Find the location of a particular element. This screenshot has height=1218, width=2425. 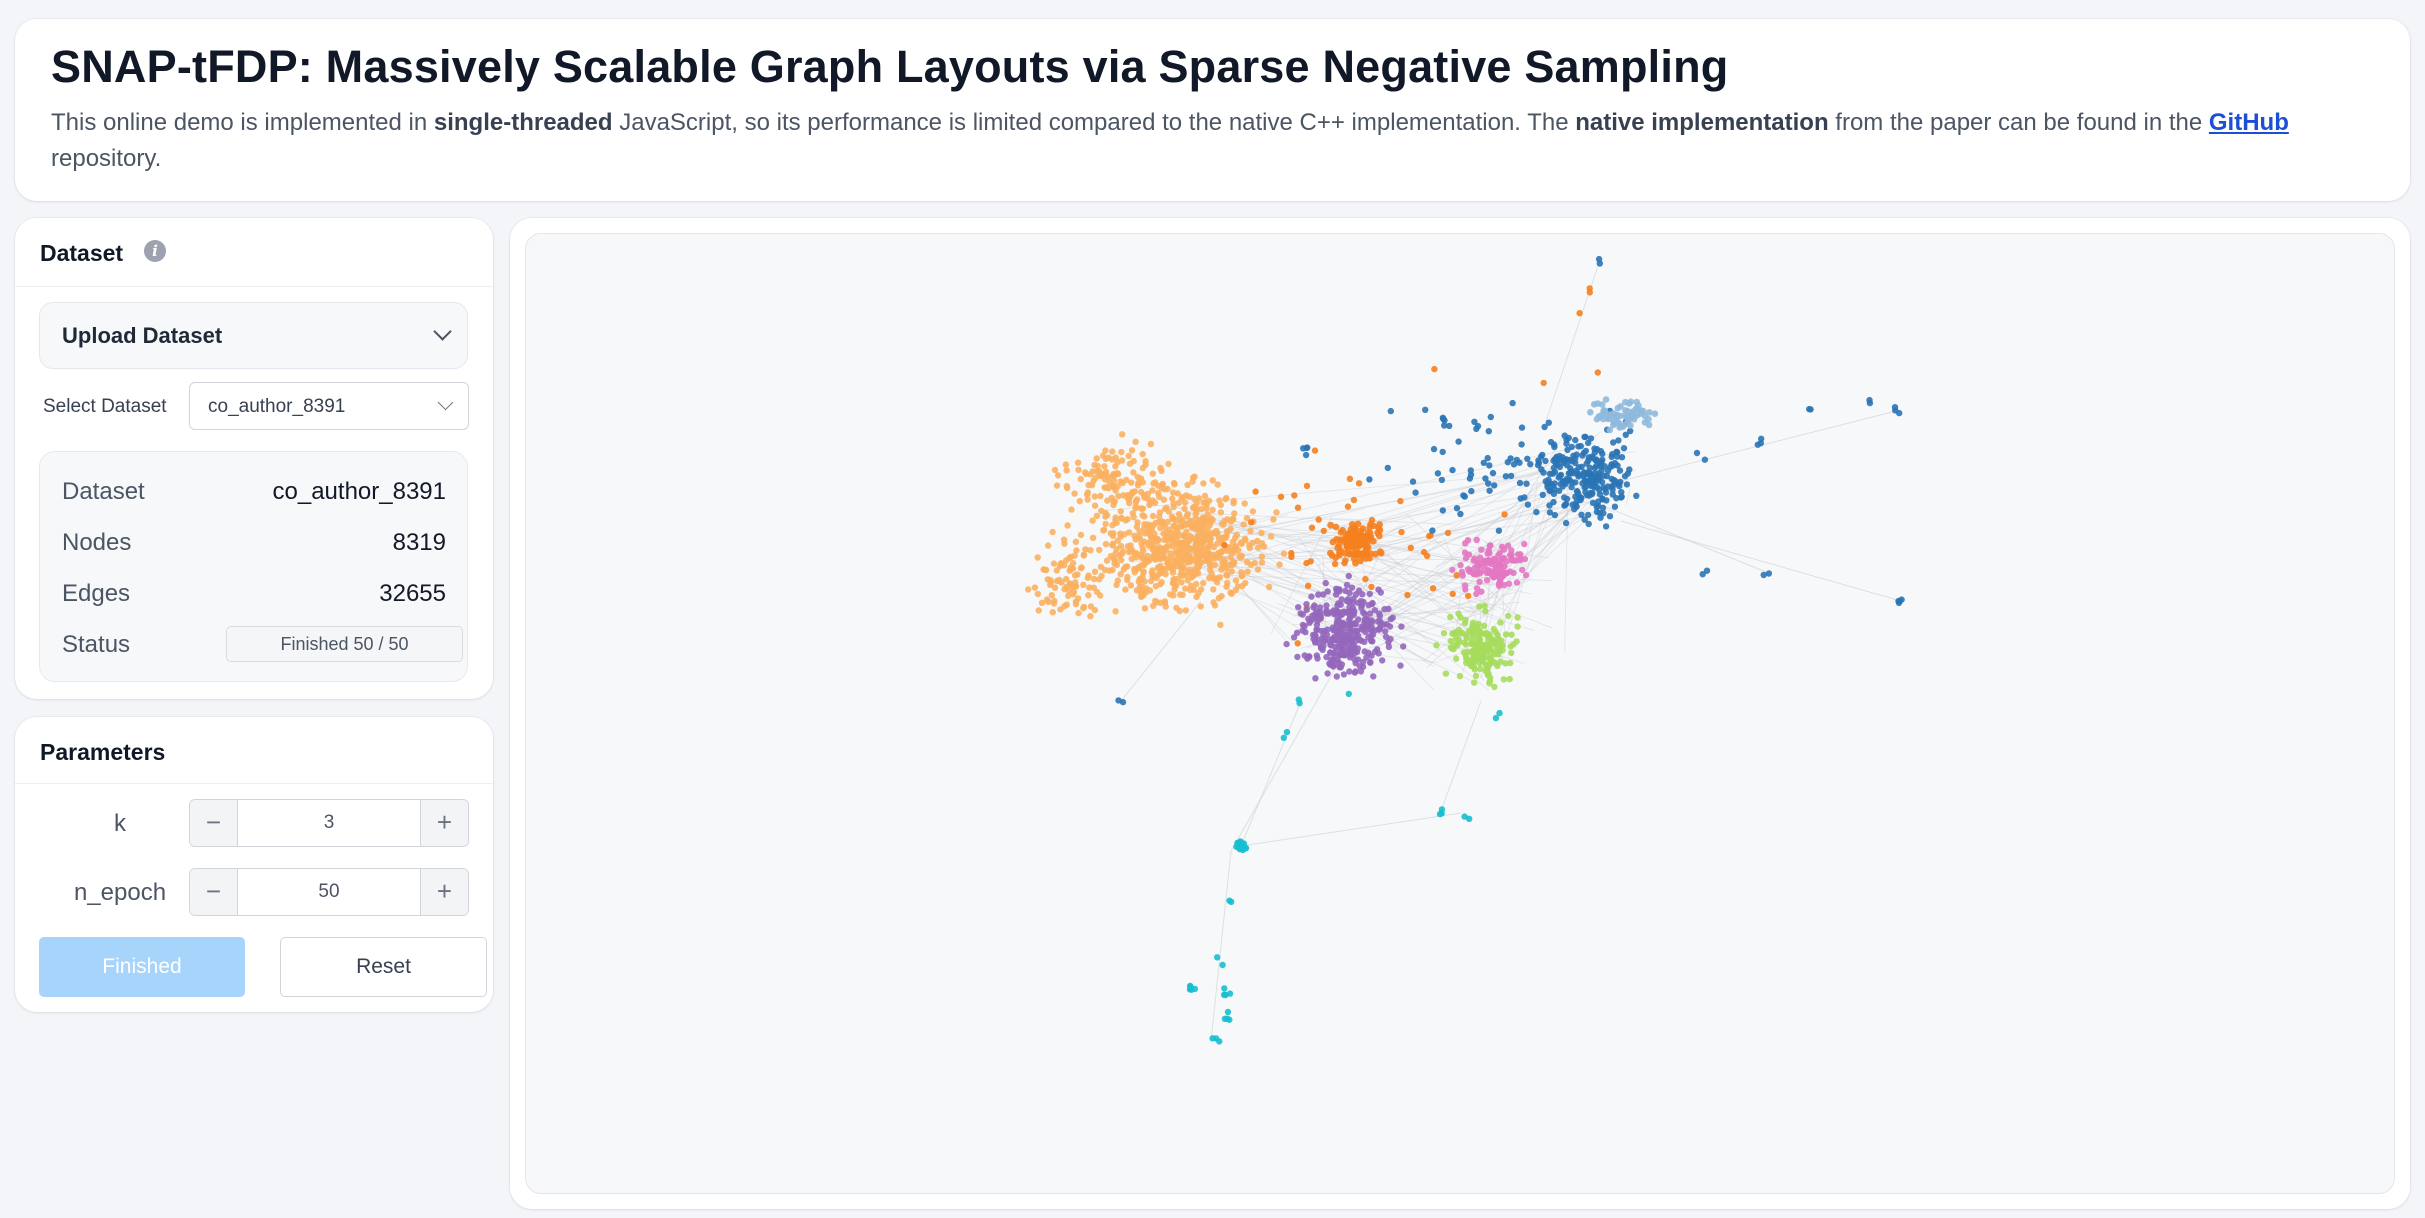

n-epoch-increment-button: + is located at coordinates (444, 892).